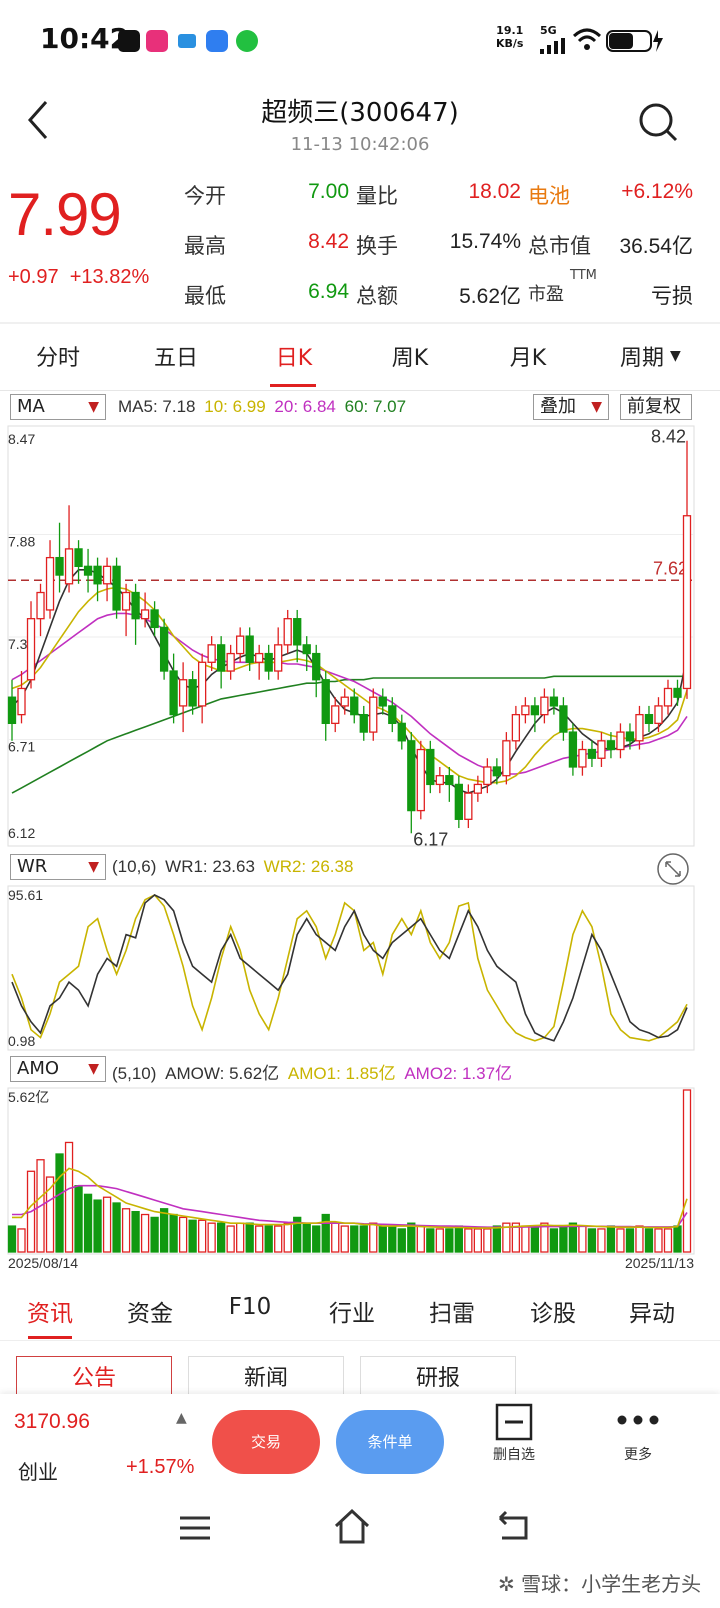 Image resolution: width=720 pixels, height=1608 pixels. What do you see at coordinates (352, 1314) in the screenshot?
I see `info-tab: 行业` at bounding box center [352, 1314].